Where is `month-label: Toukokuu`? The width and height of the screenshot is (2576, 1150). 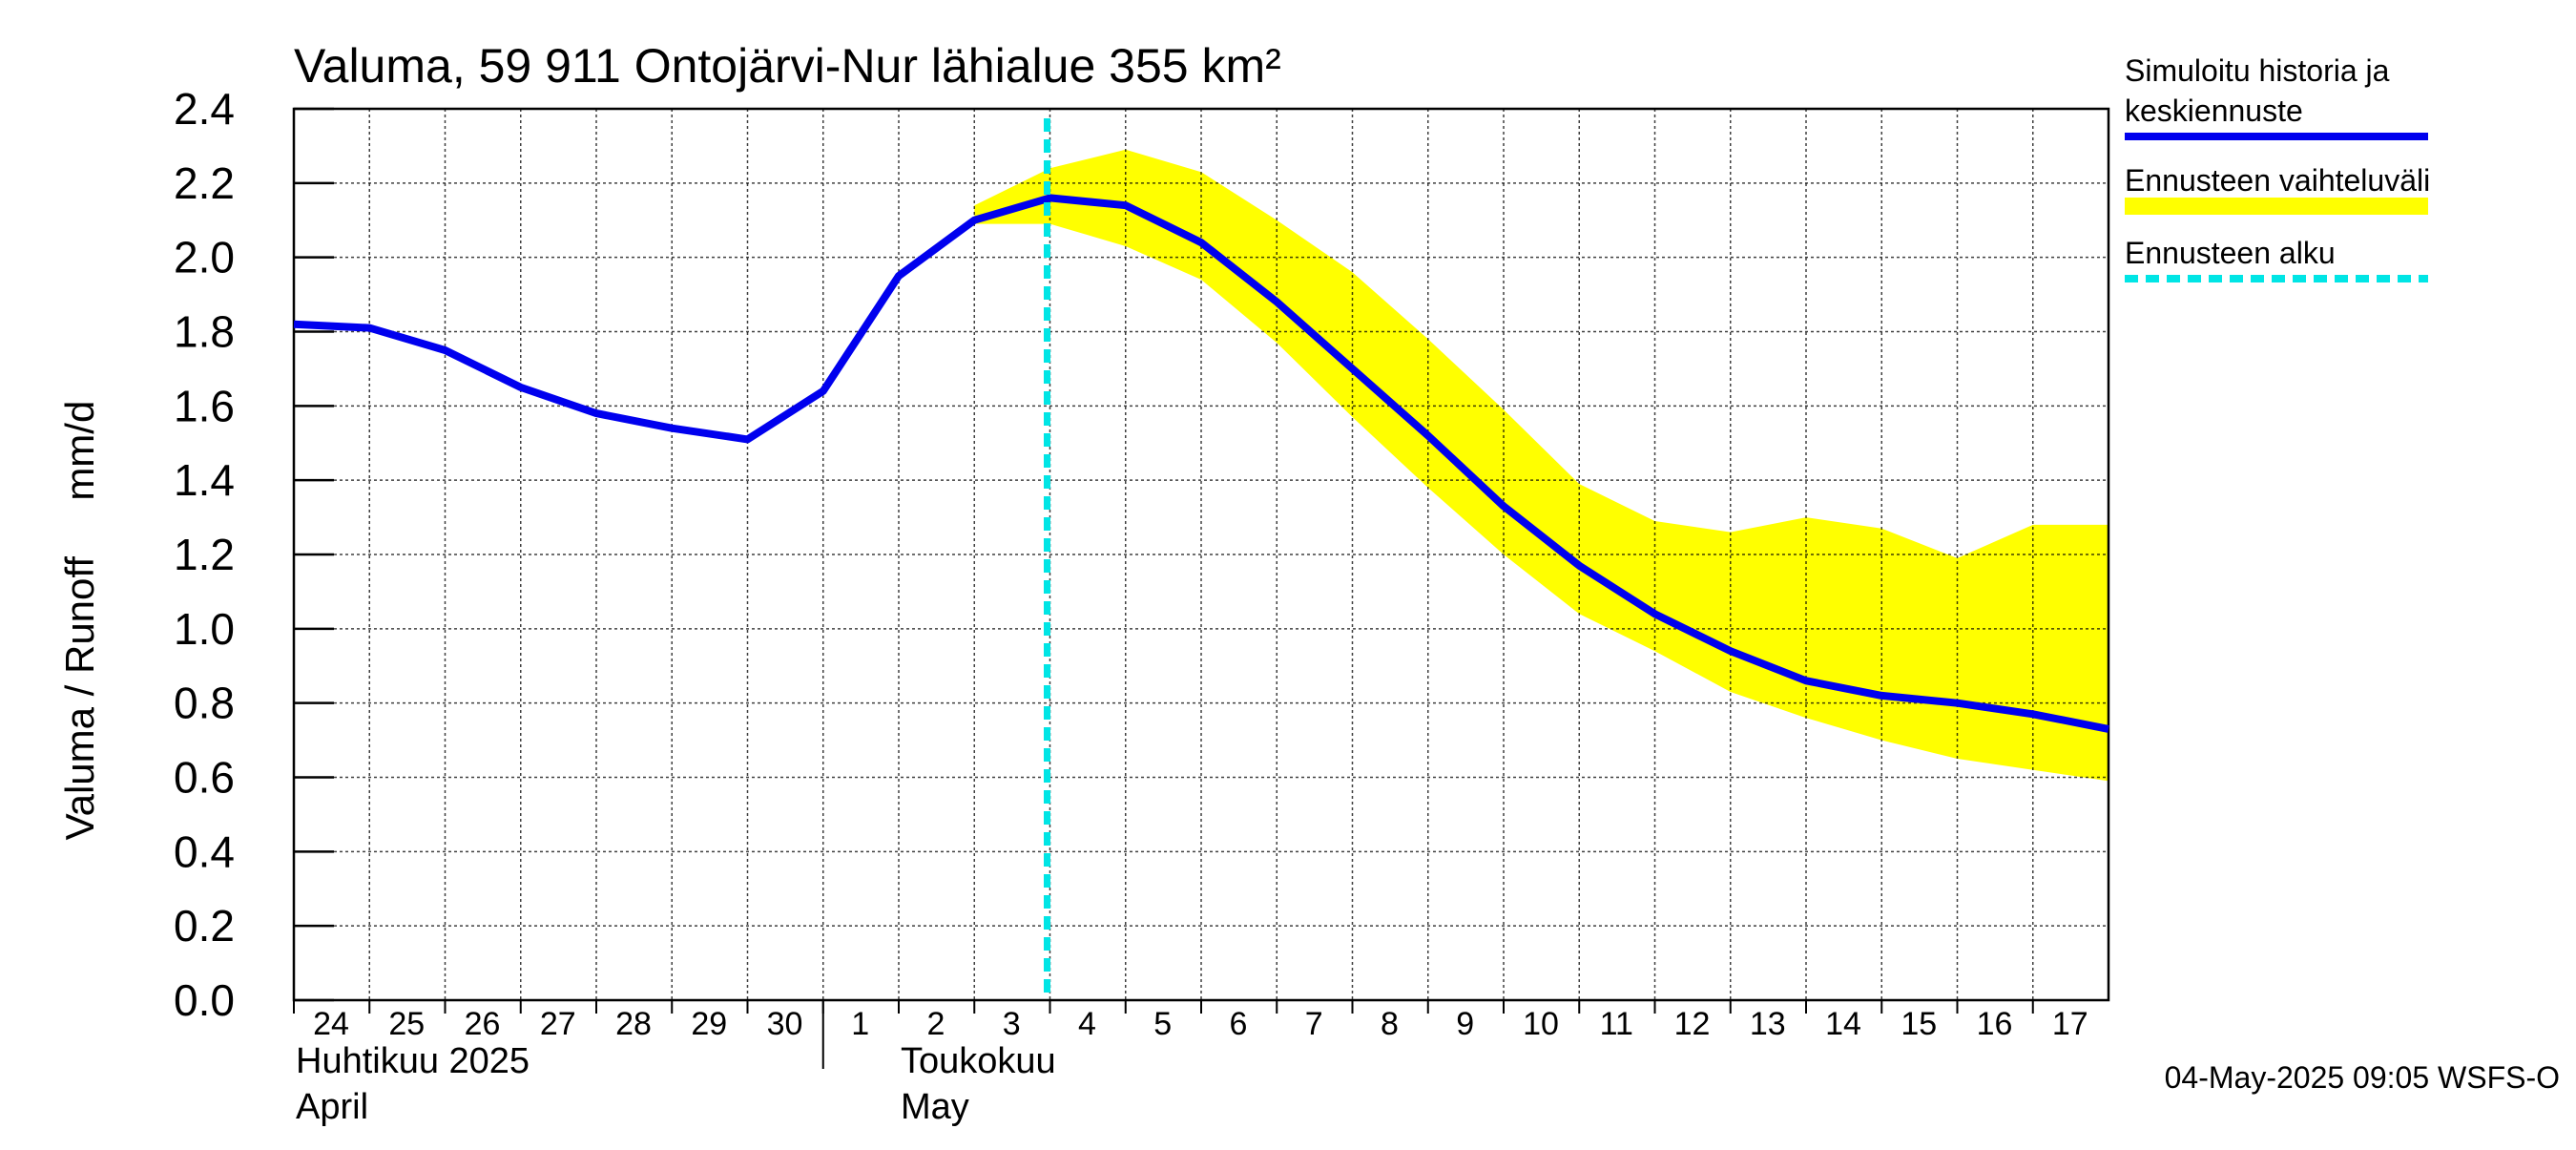
month-label: Toukokuu is located at coordinates (978, 1061).